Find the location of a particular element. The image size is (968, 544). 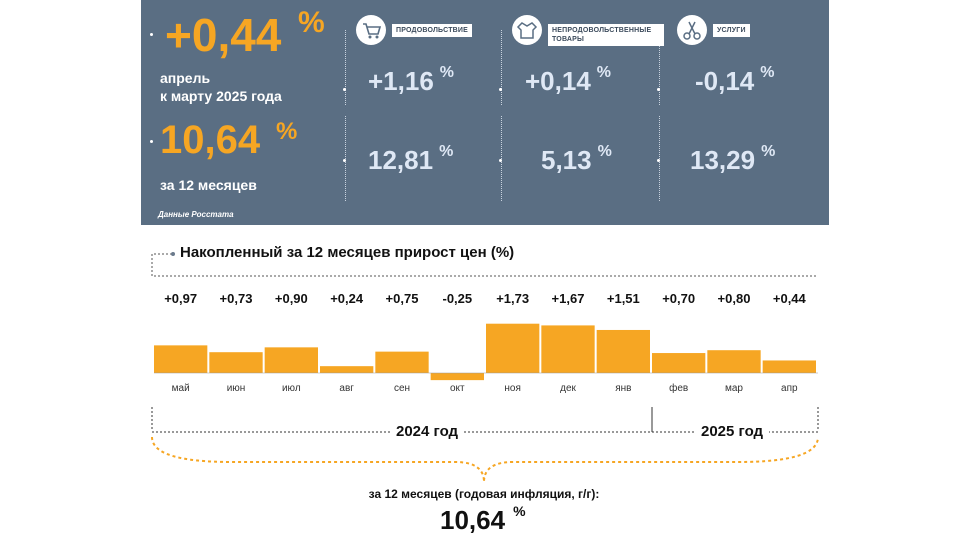

food-annual-value: 12,81% is located at coordinates (411, 159).